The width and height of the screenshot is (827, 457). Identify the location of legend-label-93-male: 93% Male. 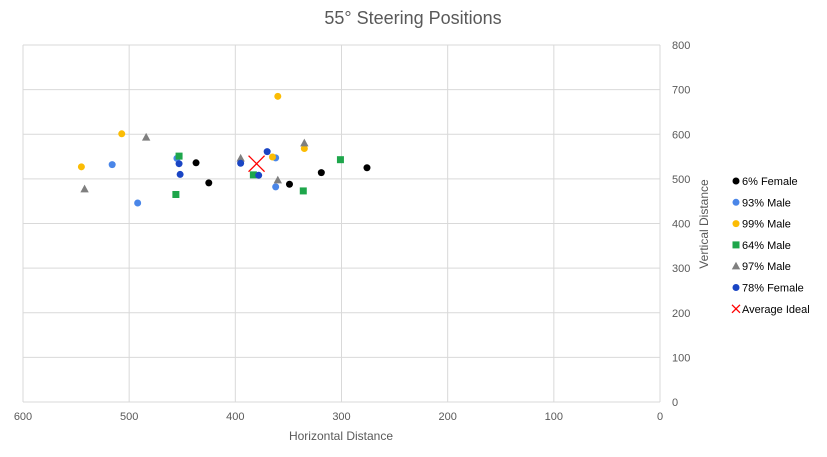
(766, 203).